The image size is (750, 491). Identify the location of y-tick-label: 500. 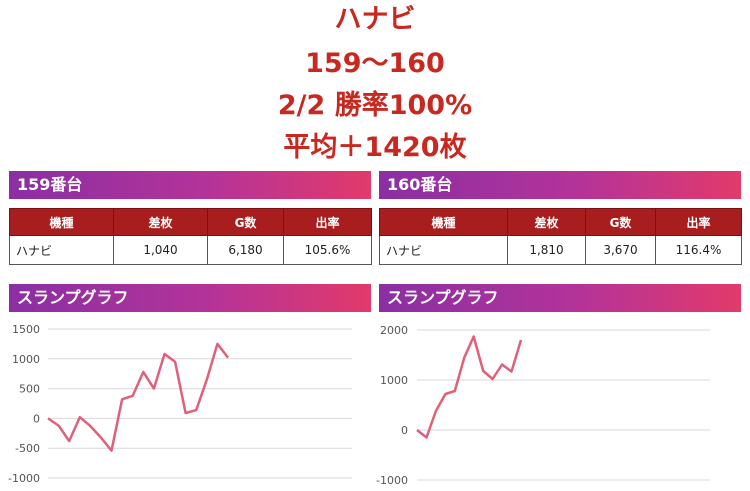
(29, 389).